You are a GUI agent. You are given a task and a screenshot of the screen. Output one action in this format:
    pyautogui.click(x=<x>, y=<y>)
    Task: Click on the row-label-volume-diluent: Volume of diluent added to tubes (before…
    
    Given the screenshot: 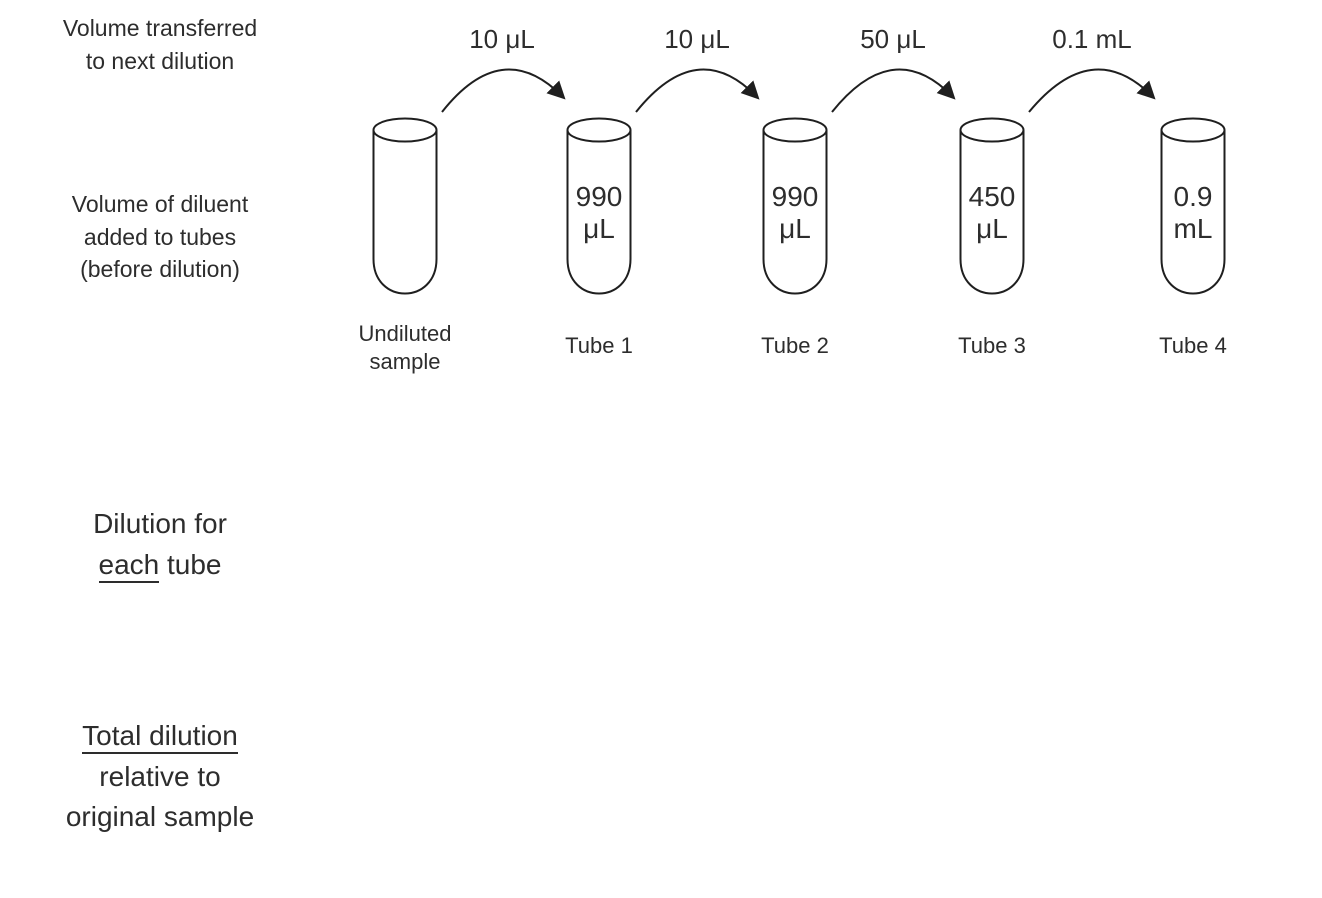 What is the action you would take?
    pyautogui.click(x=160, y=237)
    